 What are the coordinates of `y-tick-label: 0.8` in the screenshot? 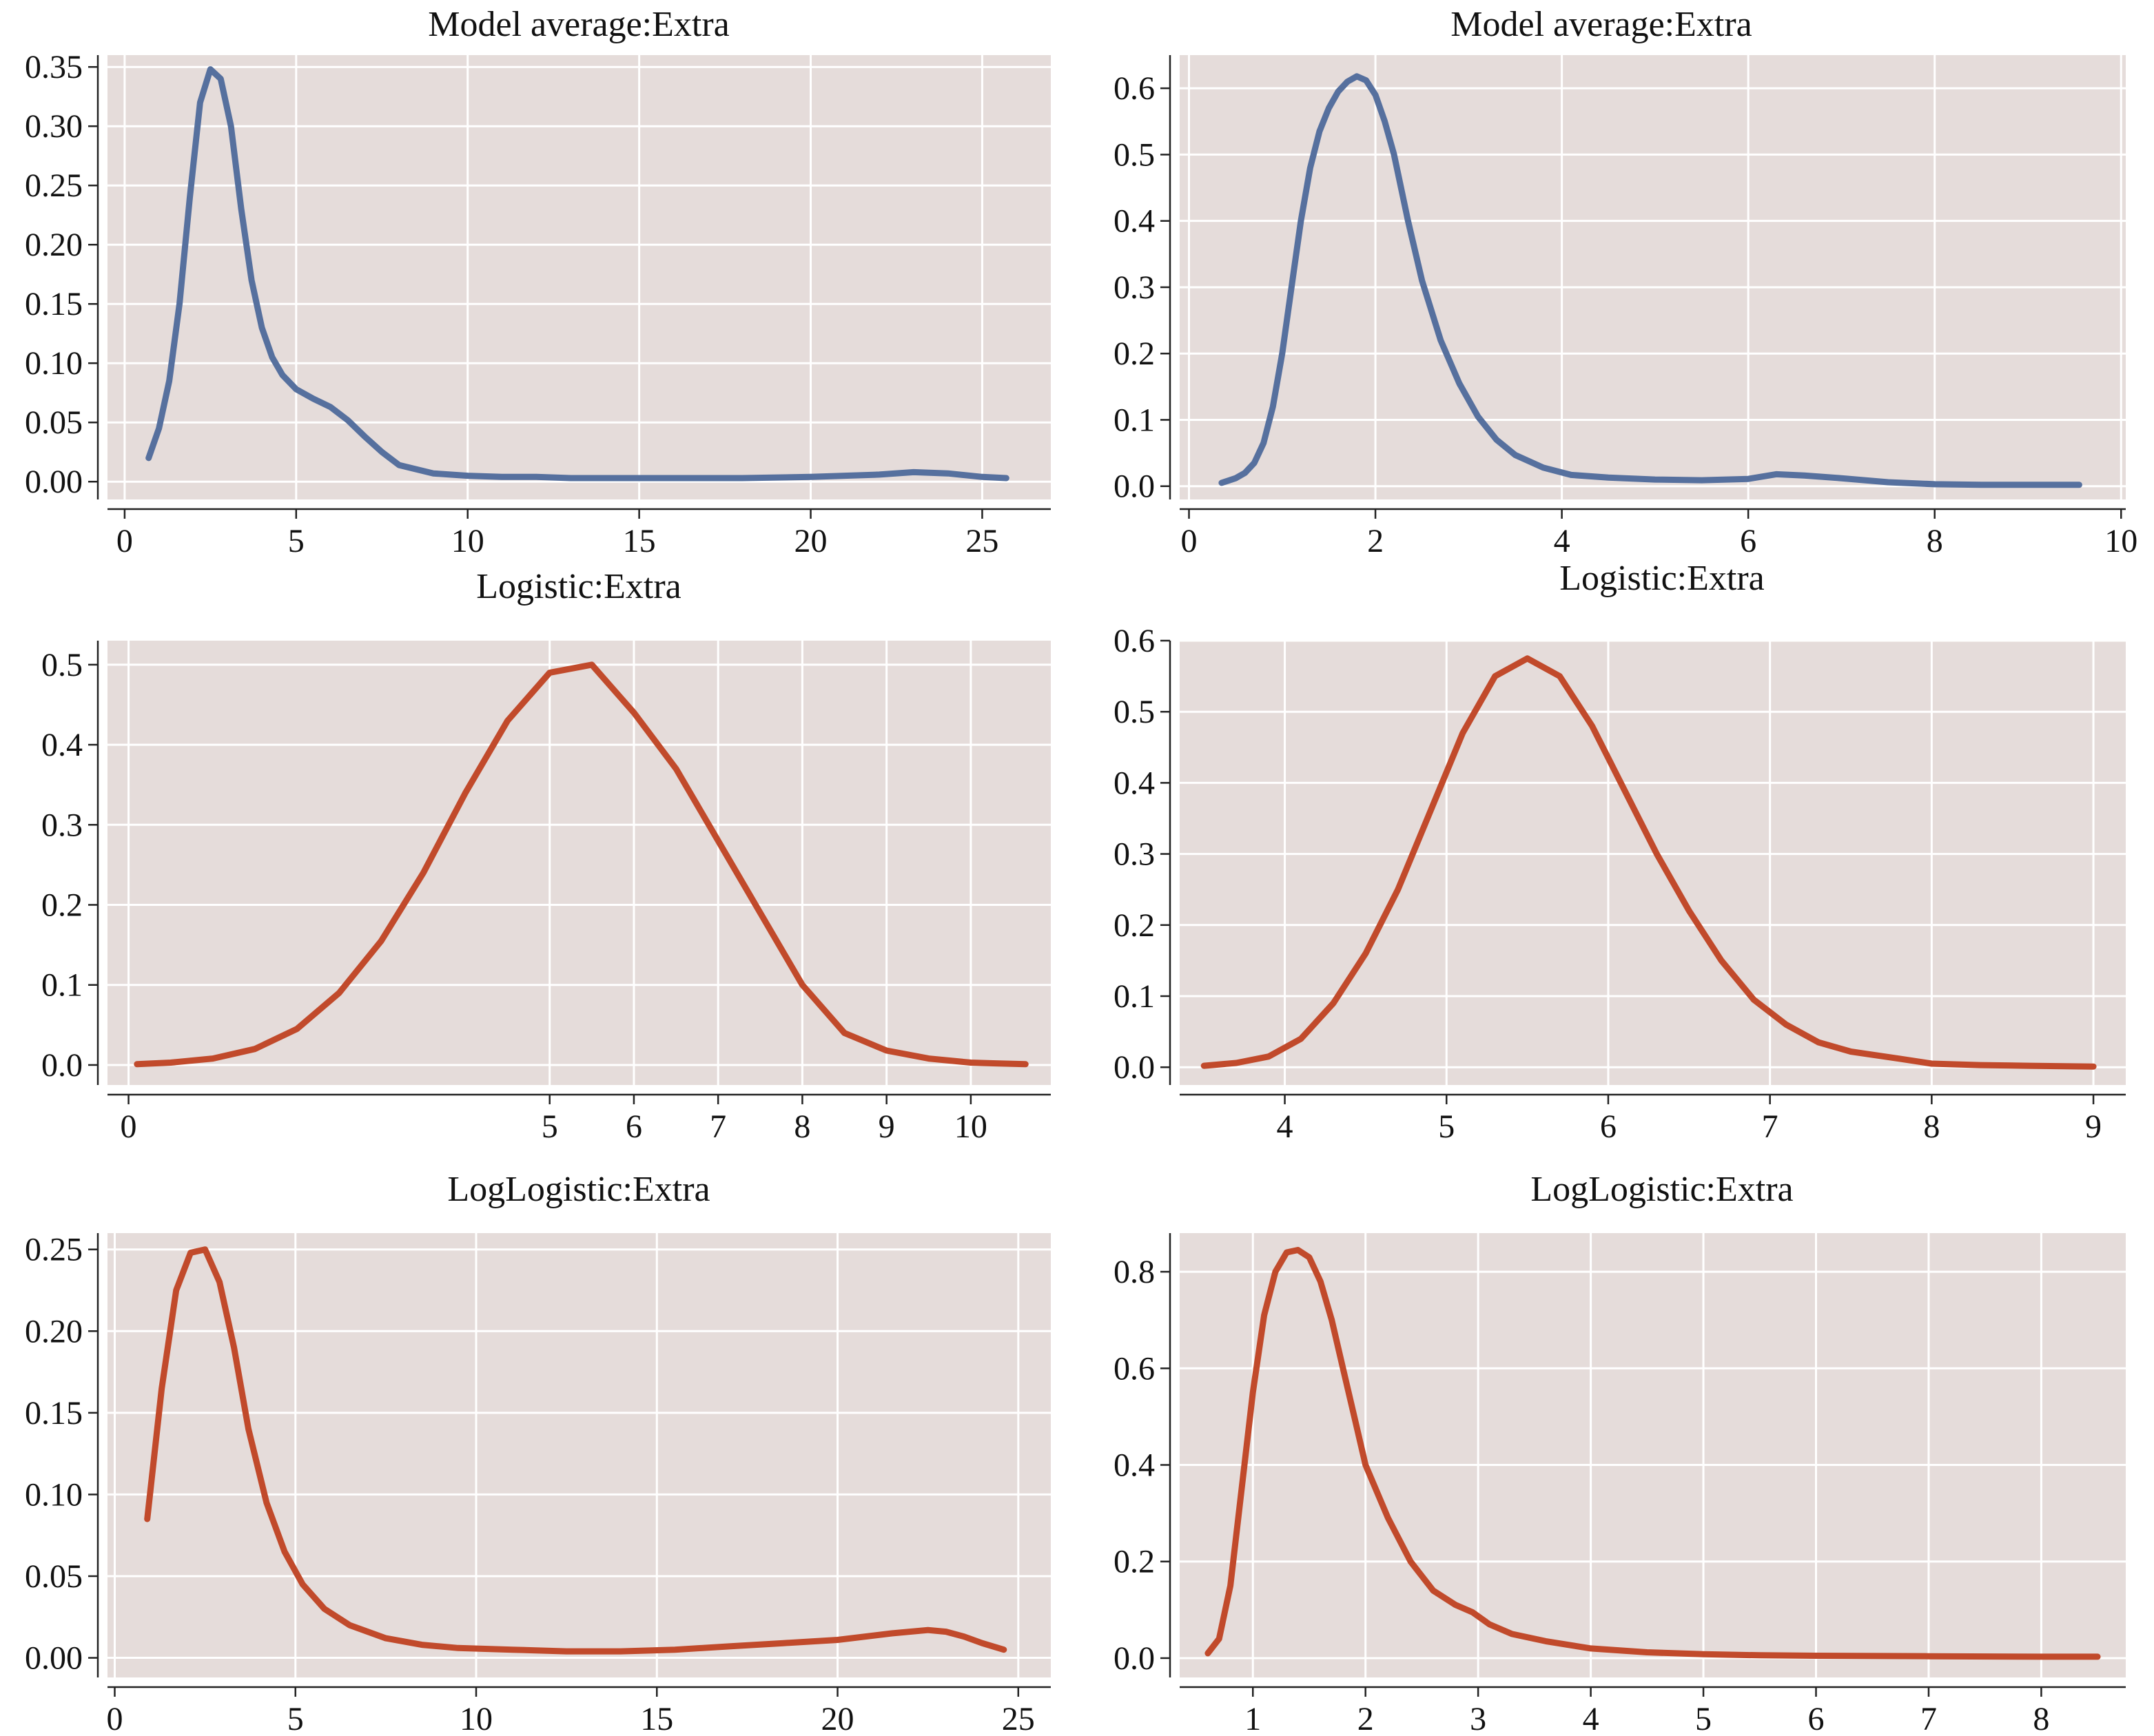 It's located at (1134, 1272).